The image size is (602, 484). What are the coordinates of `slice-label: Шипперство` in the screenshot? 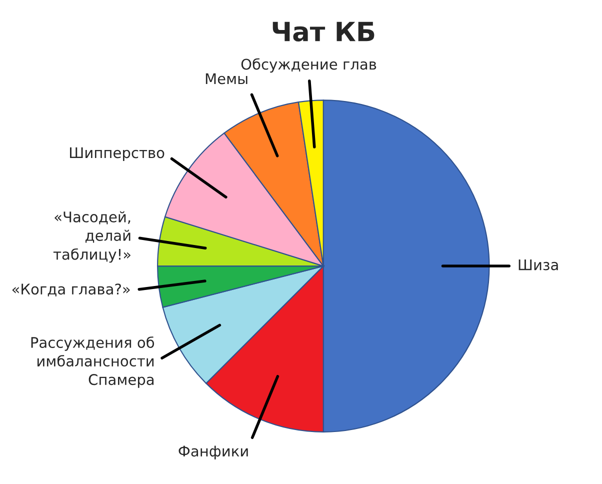 It's located at (117, 154).